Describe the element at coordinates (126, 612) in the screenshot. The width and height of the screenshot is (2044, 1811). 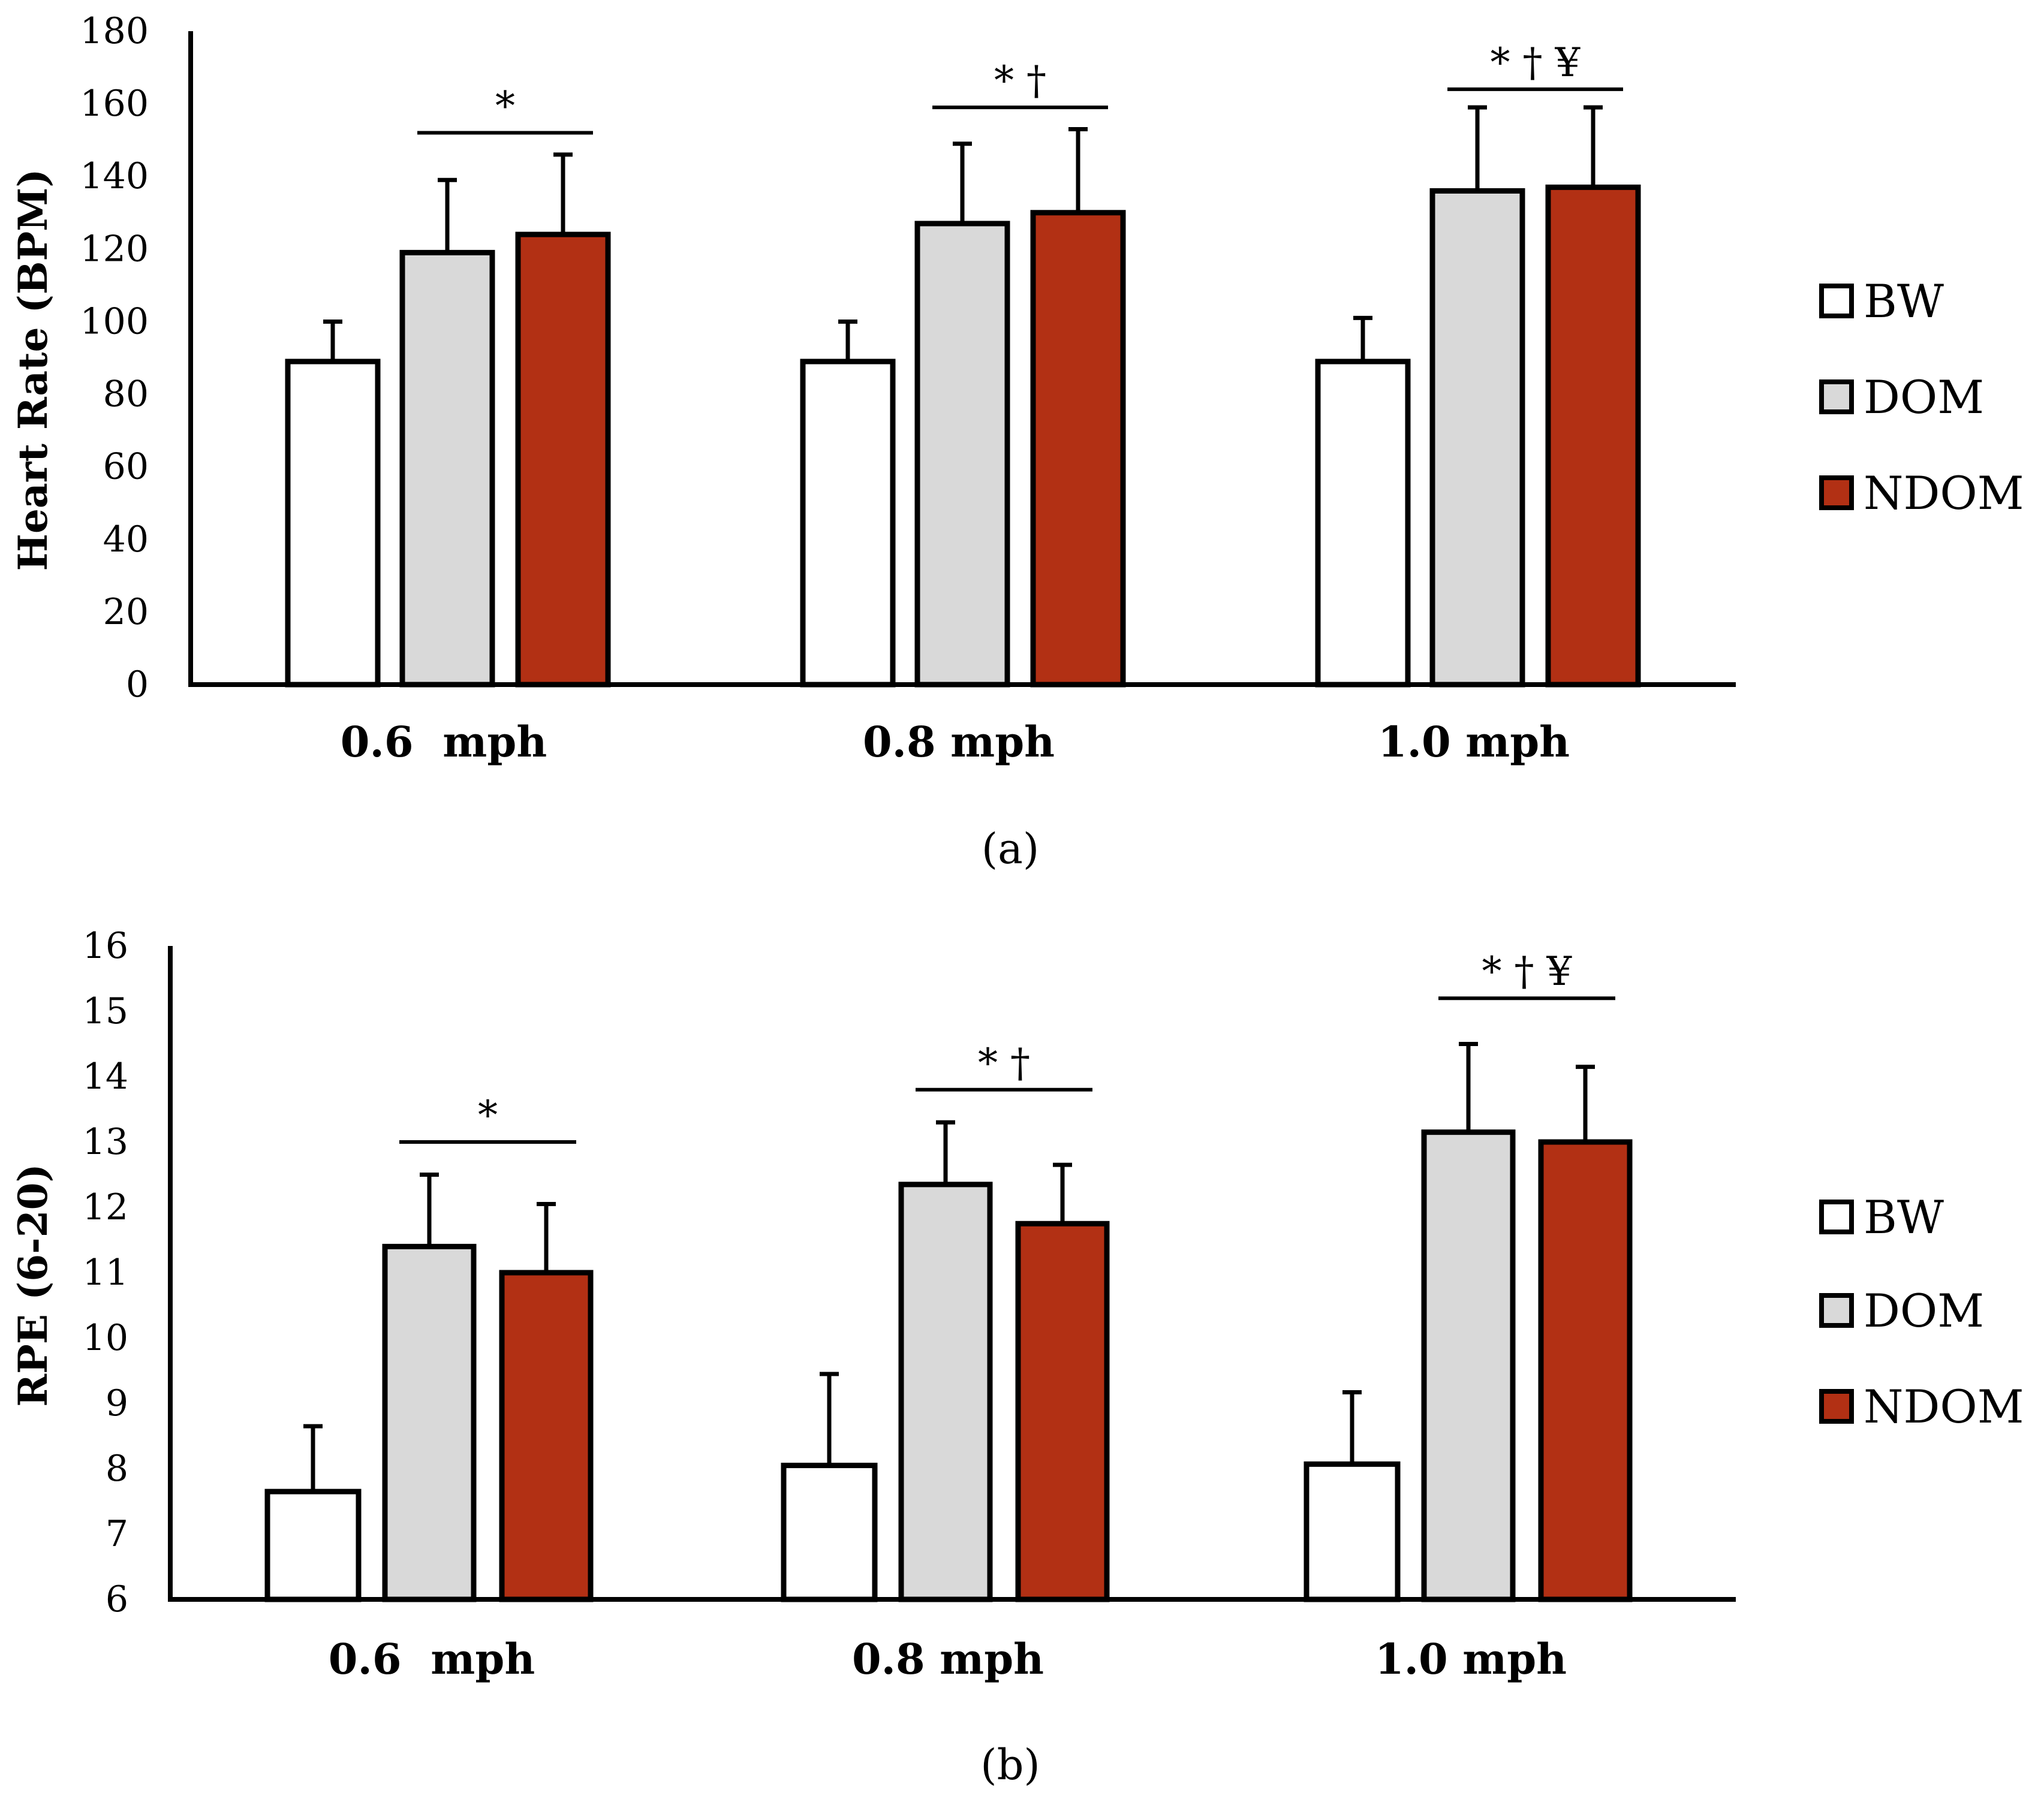
I see `y-tick-label: 20` at that location.